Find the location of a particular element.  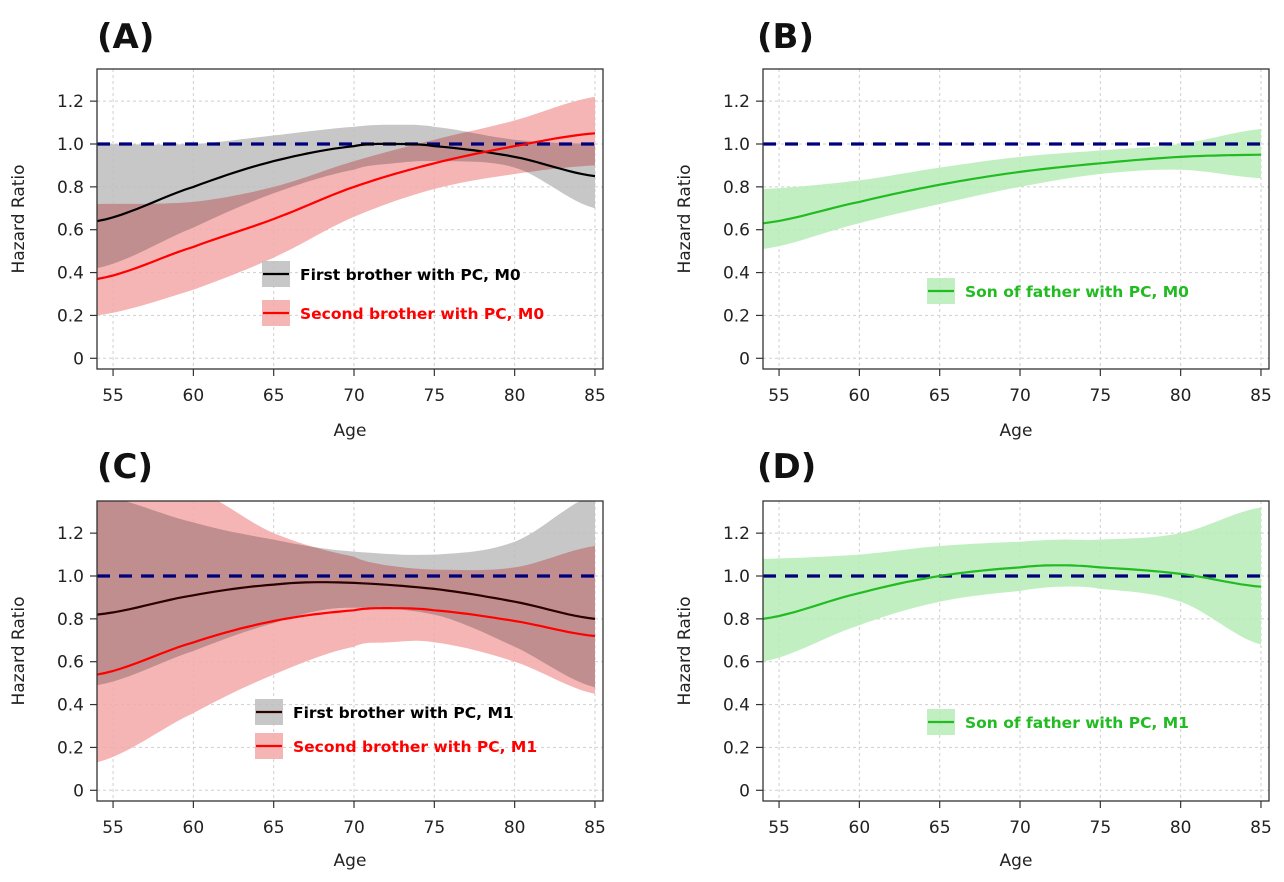

legend: Son of father with PC, M1 is located at coordinates (1058, 722).